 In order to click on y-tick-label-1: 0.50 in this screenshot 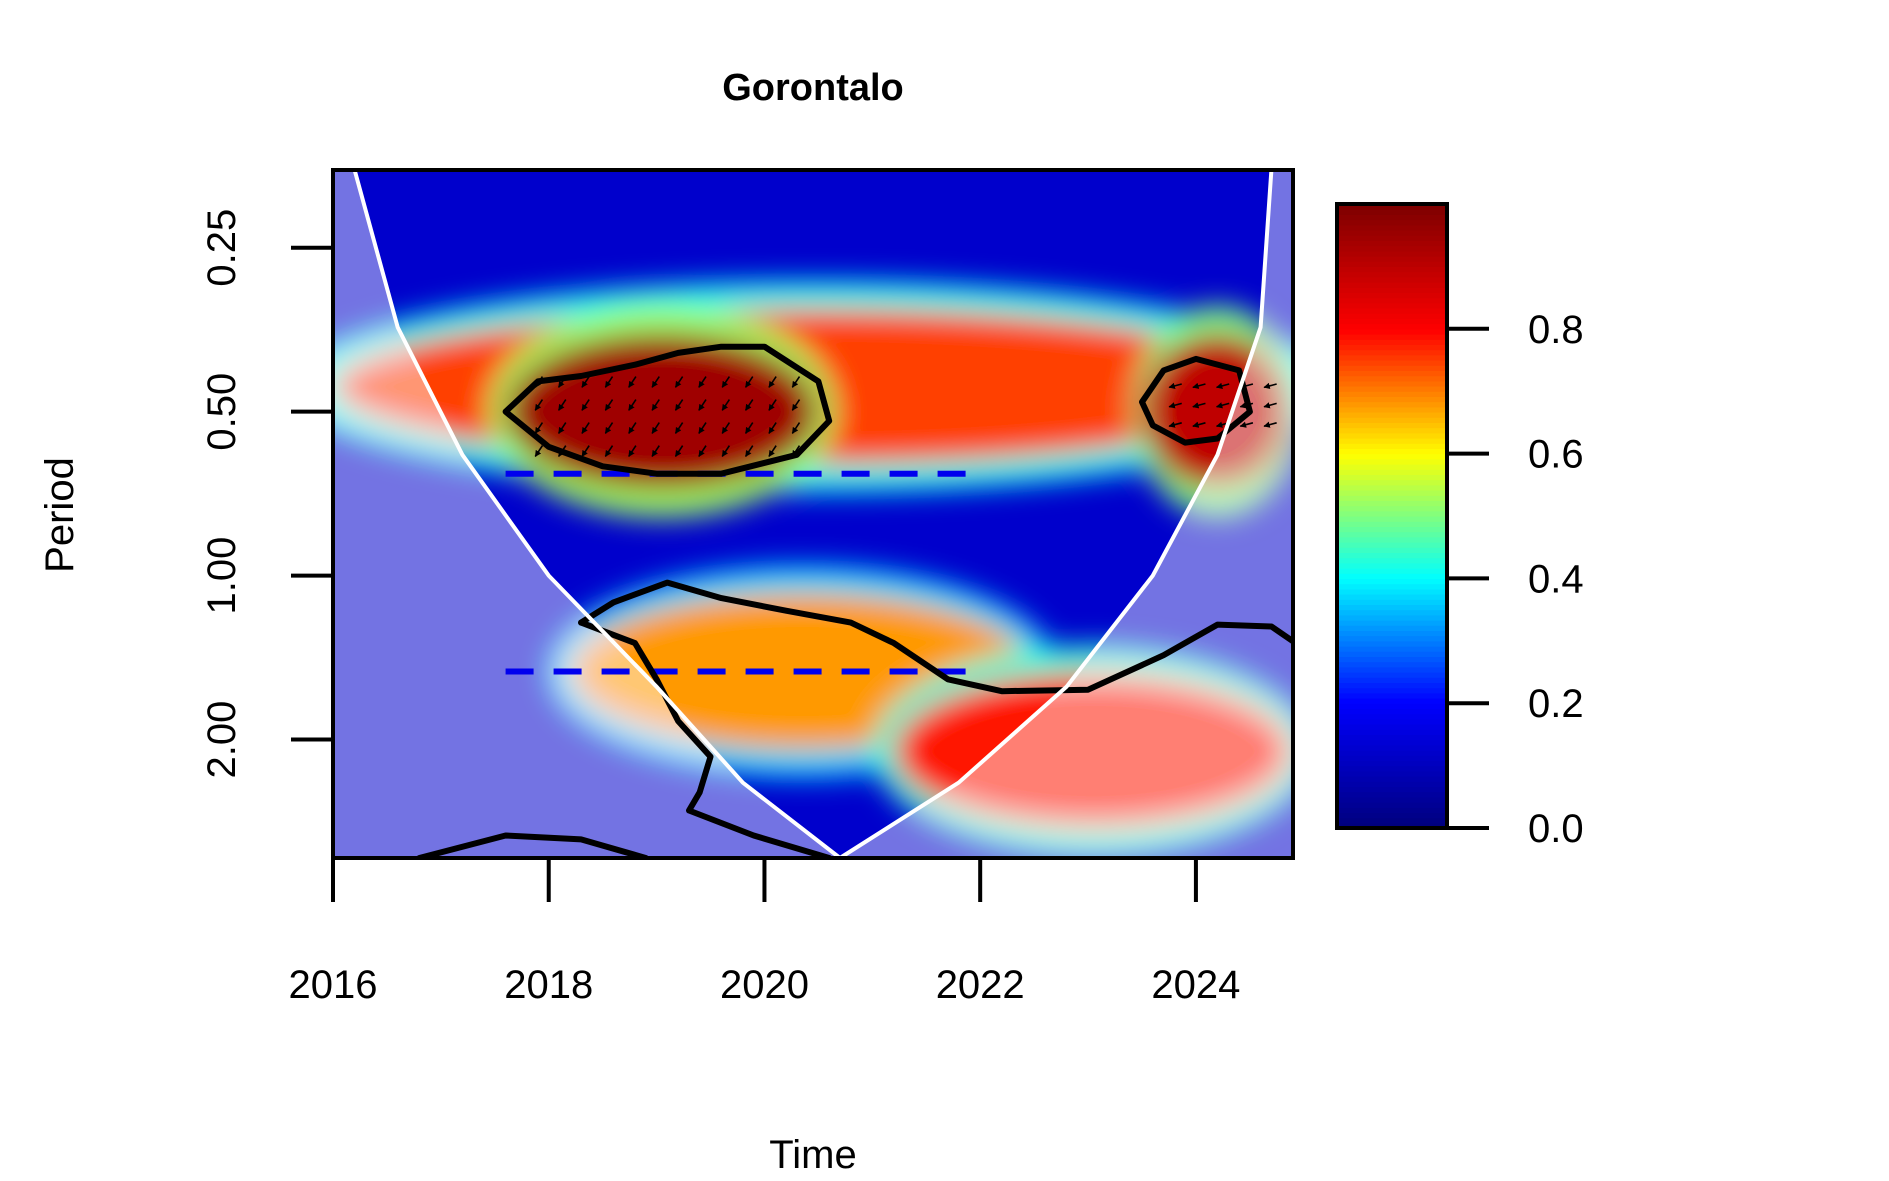, I will do `click(222, 412)`.